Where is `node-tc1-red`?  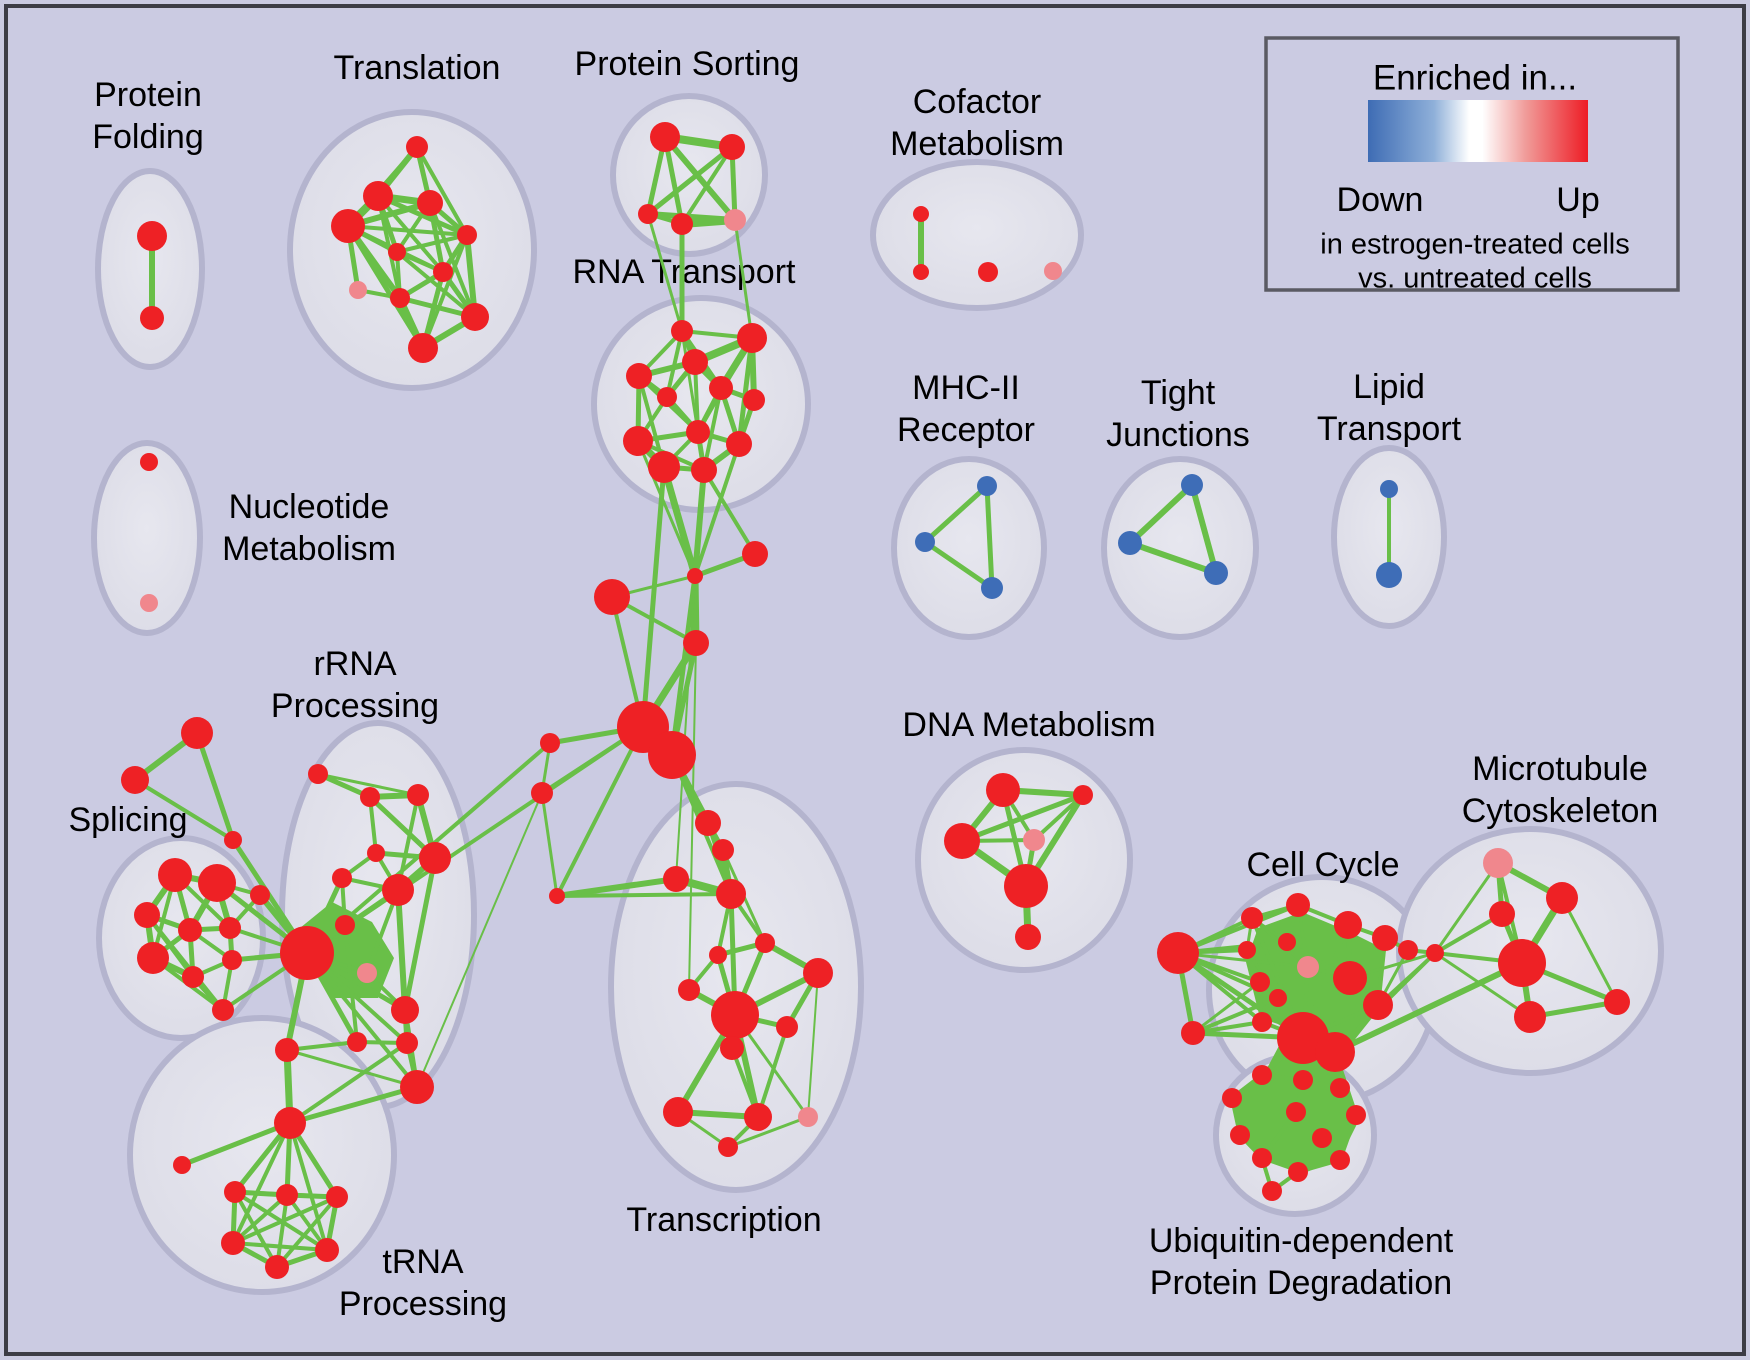
node-tc1-red is located at coordinates (708, 823).